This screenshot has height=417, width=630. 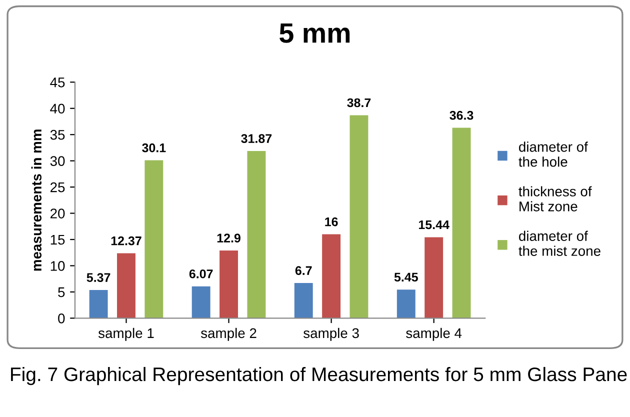 I want to click on data-label: 6.07, so click(x=201, y=273).